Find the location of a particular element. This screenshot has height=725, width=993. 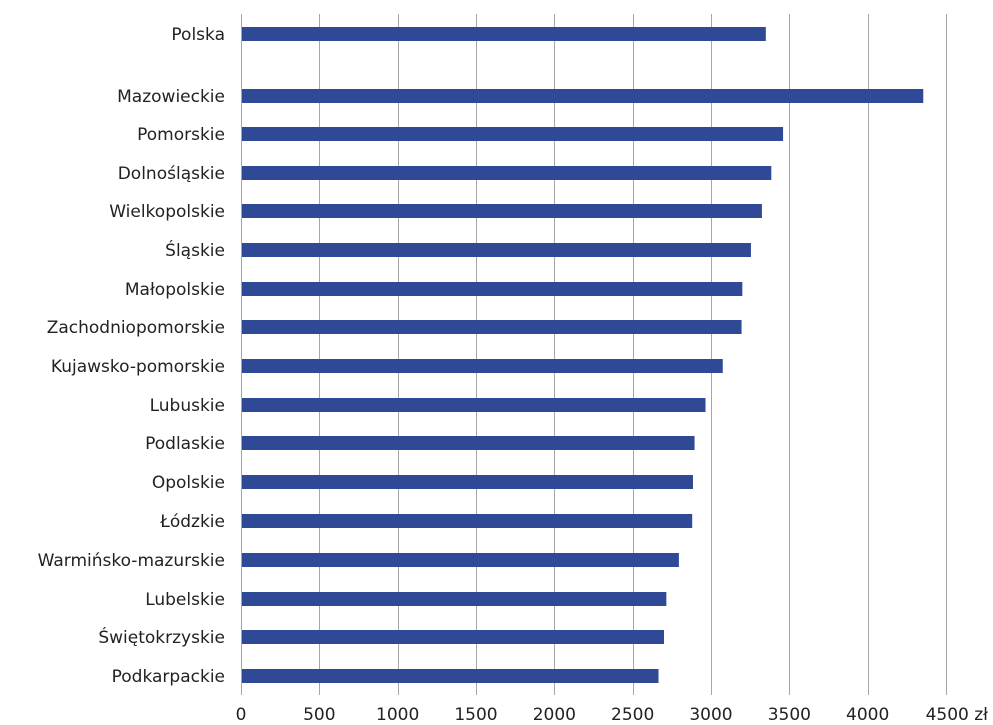

bar-lubelskie is located at coordinates (454, 599).